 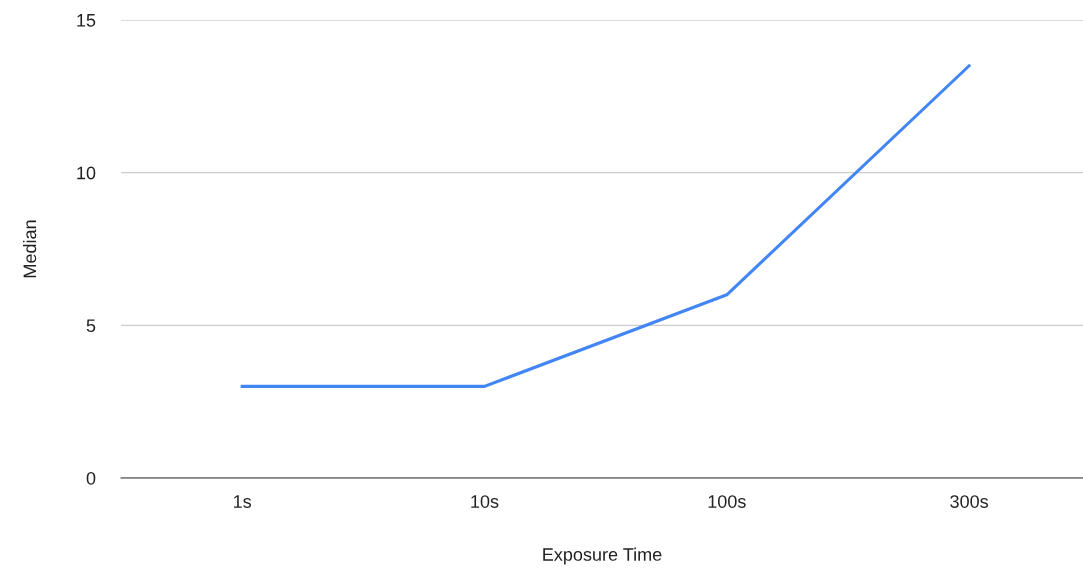 I want to click on x-axis-title: Exposure Time, so click(x=602, y=556).